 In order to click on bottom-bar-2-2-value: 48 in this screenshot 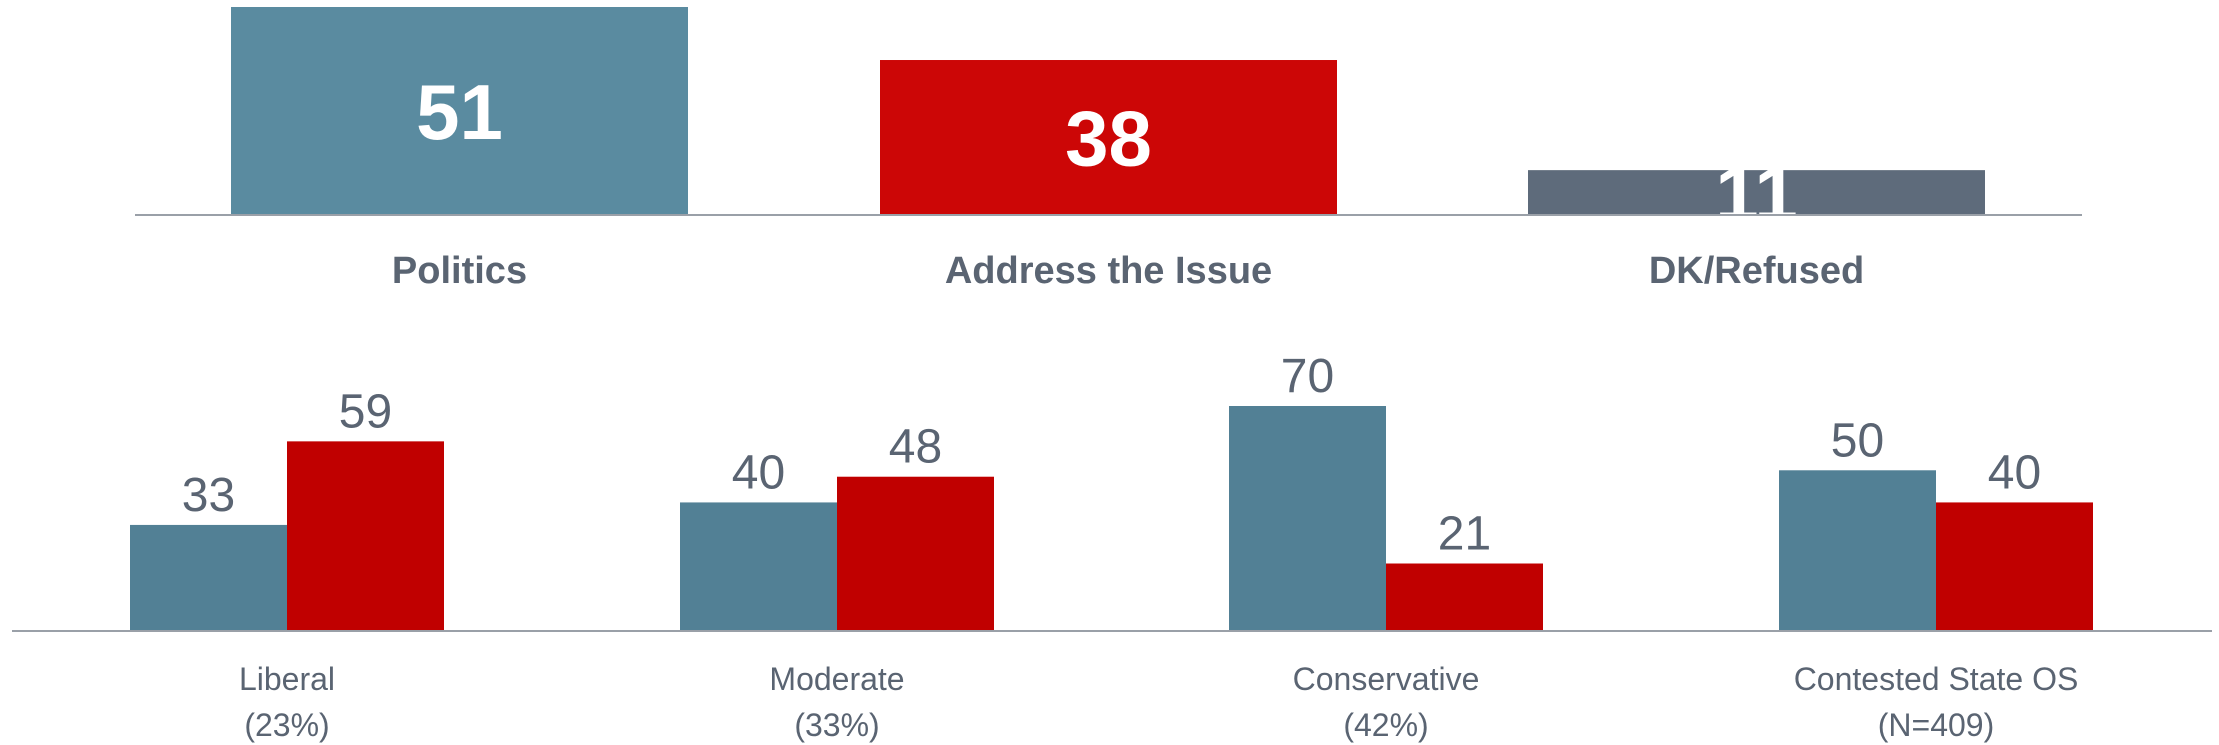, I will do `click(915, 447)`.